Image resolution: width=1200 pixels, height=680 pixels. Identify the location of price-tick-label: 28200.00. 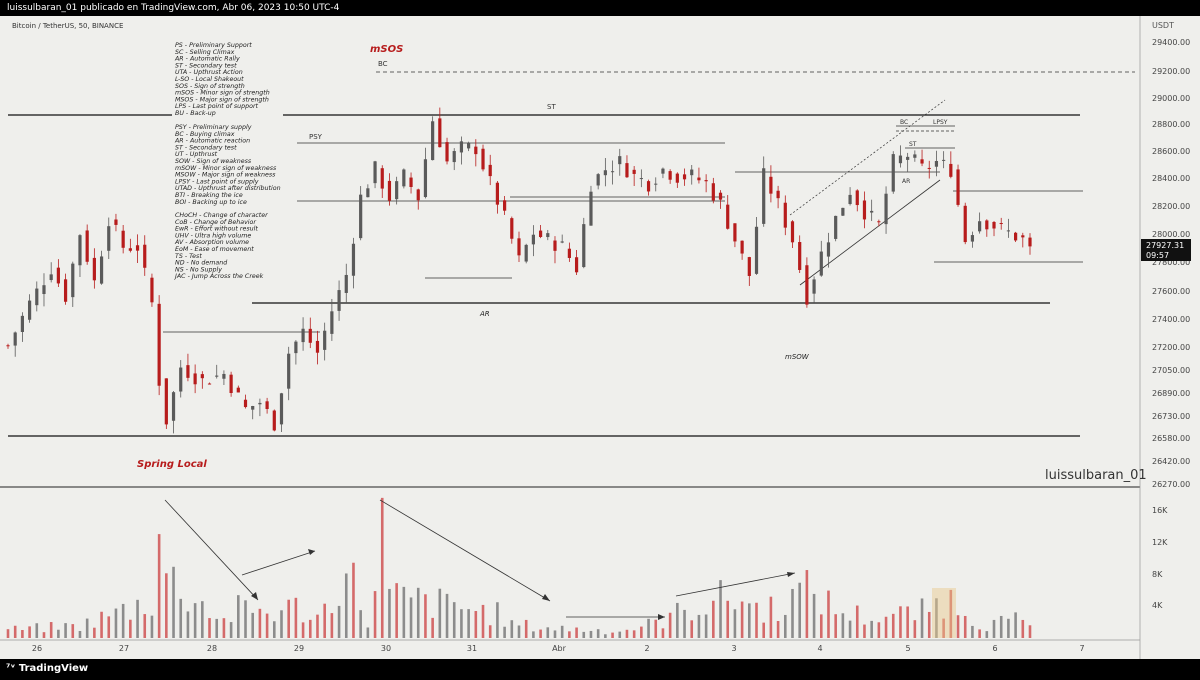
(1171, 206).